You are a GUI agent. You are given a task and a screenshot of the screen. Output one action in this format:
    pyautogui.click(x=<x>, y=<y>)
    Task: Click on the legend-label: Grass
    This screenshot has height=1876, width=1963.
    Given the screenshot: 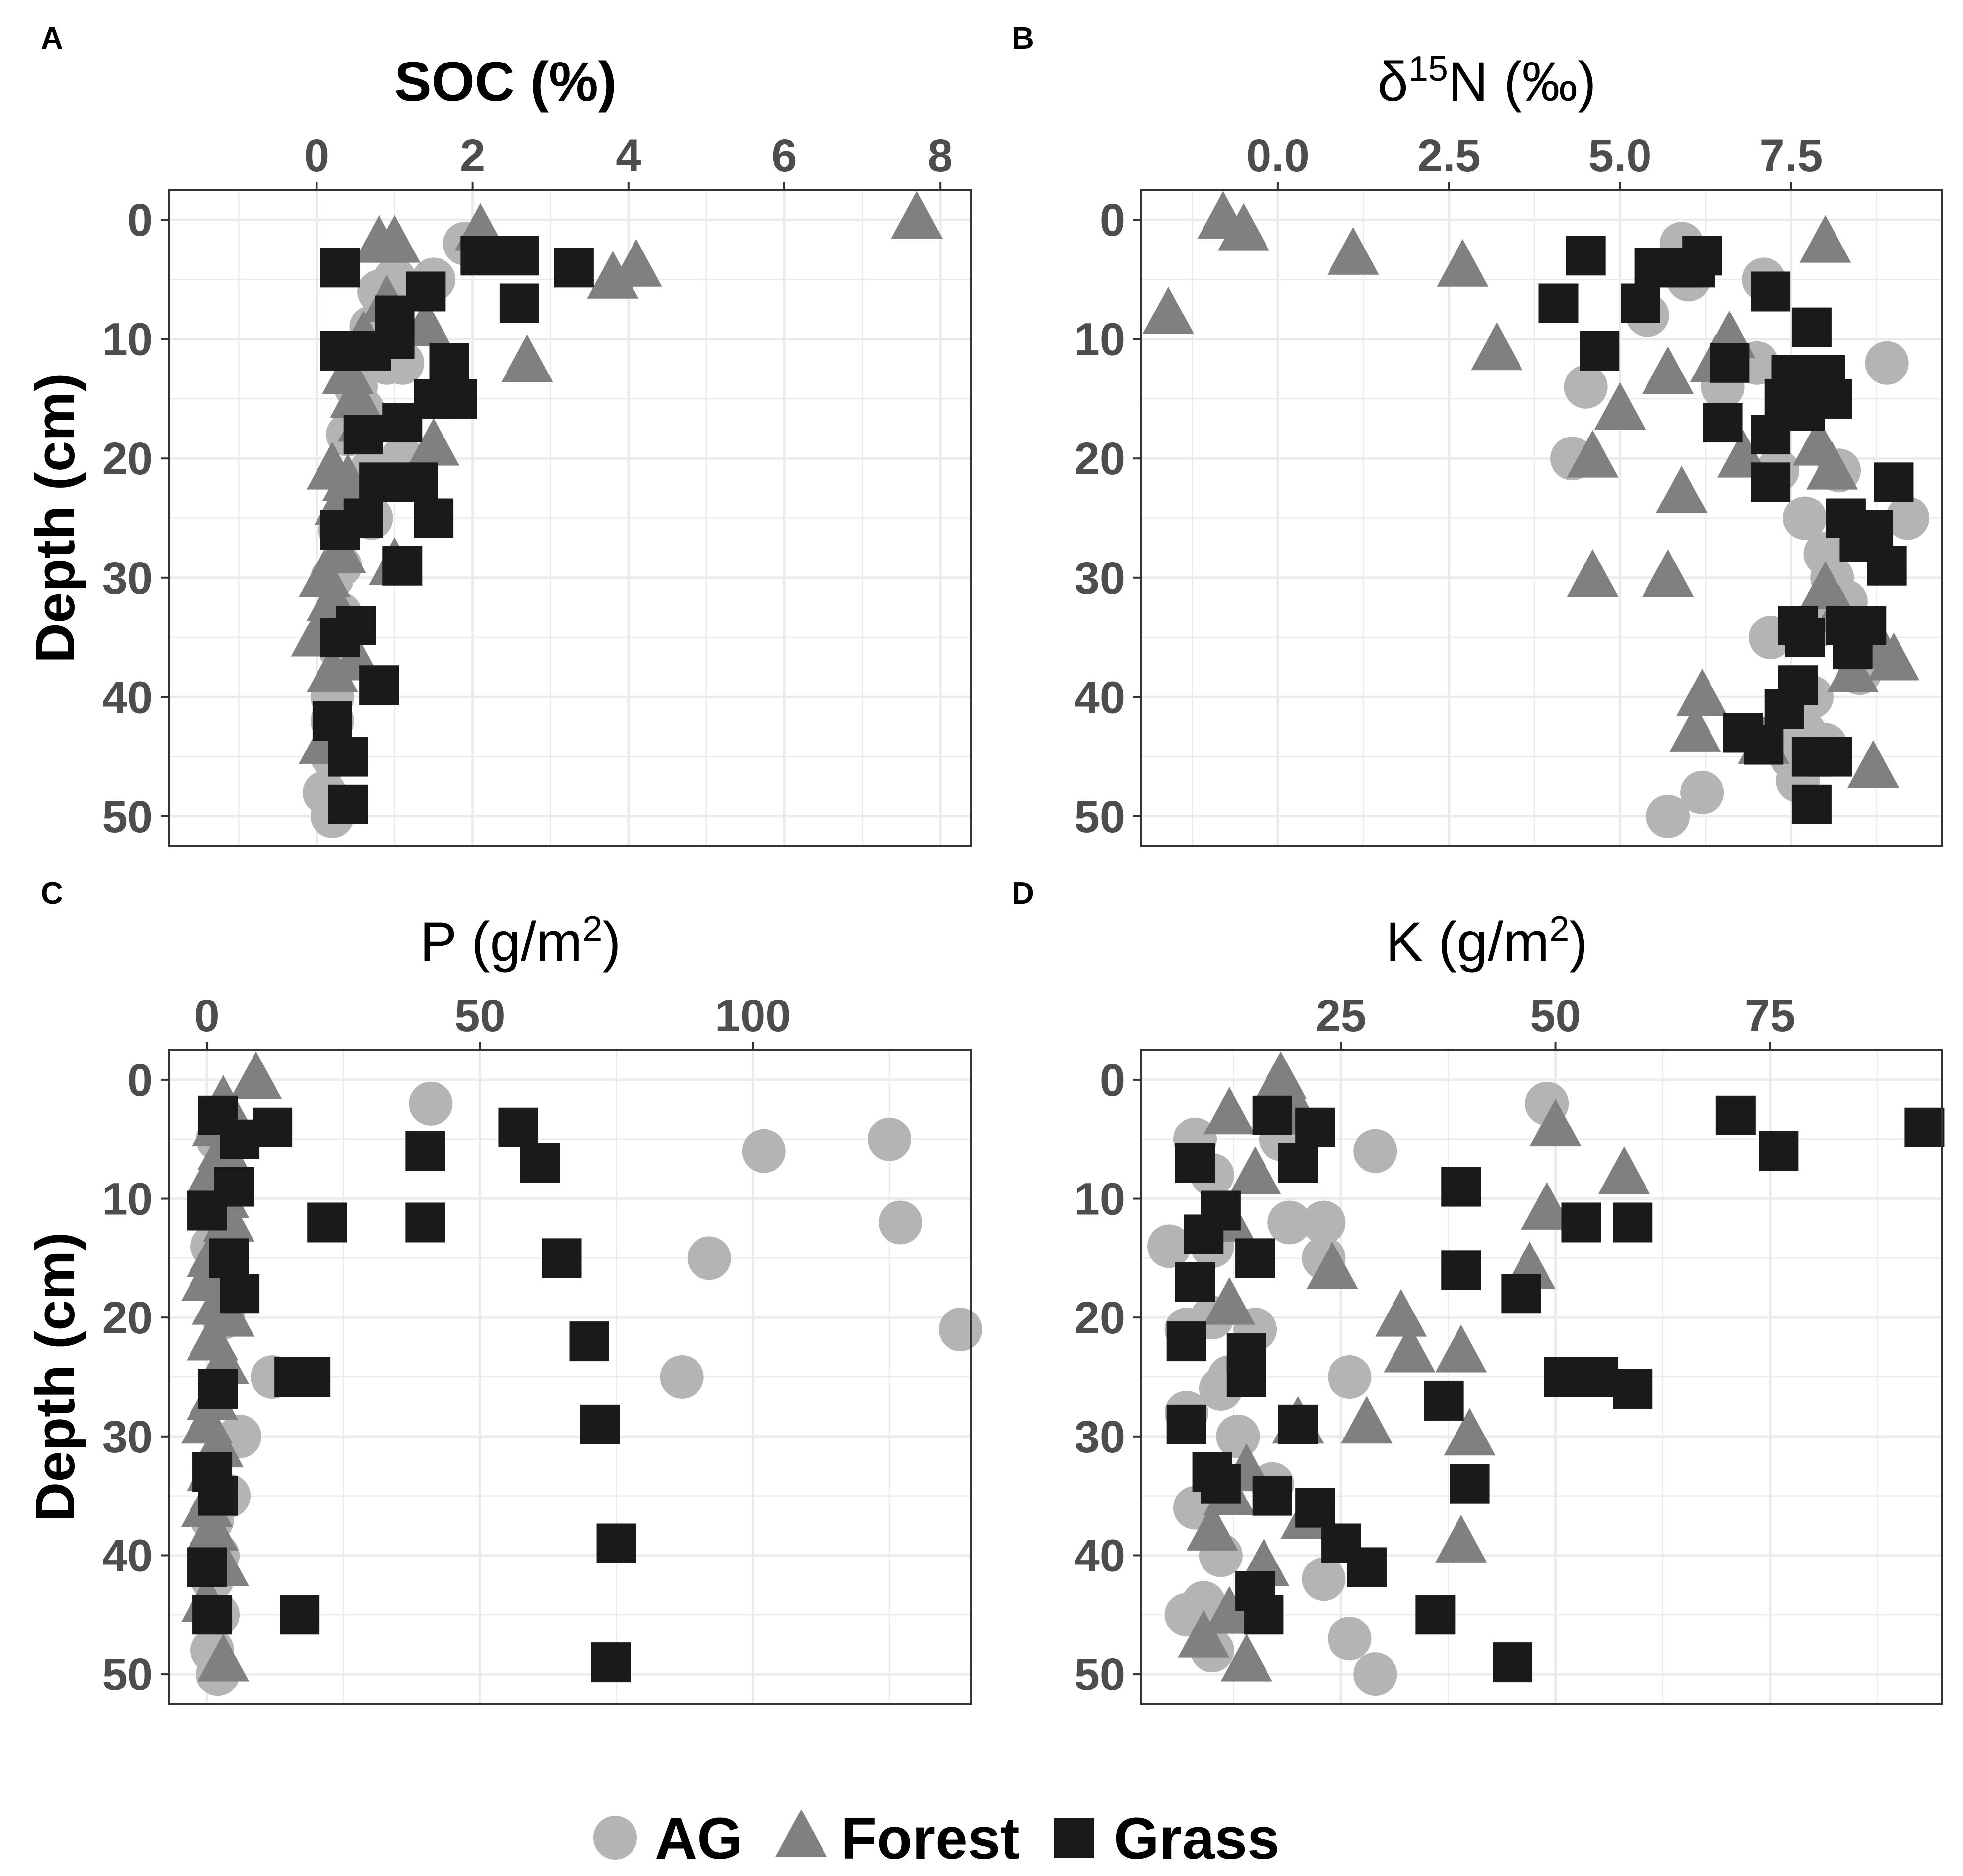 What is the action you would take?
    pyautogui.click(x=1197, y=1839)
    